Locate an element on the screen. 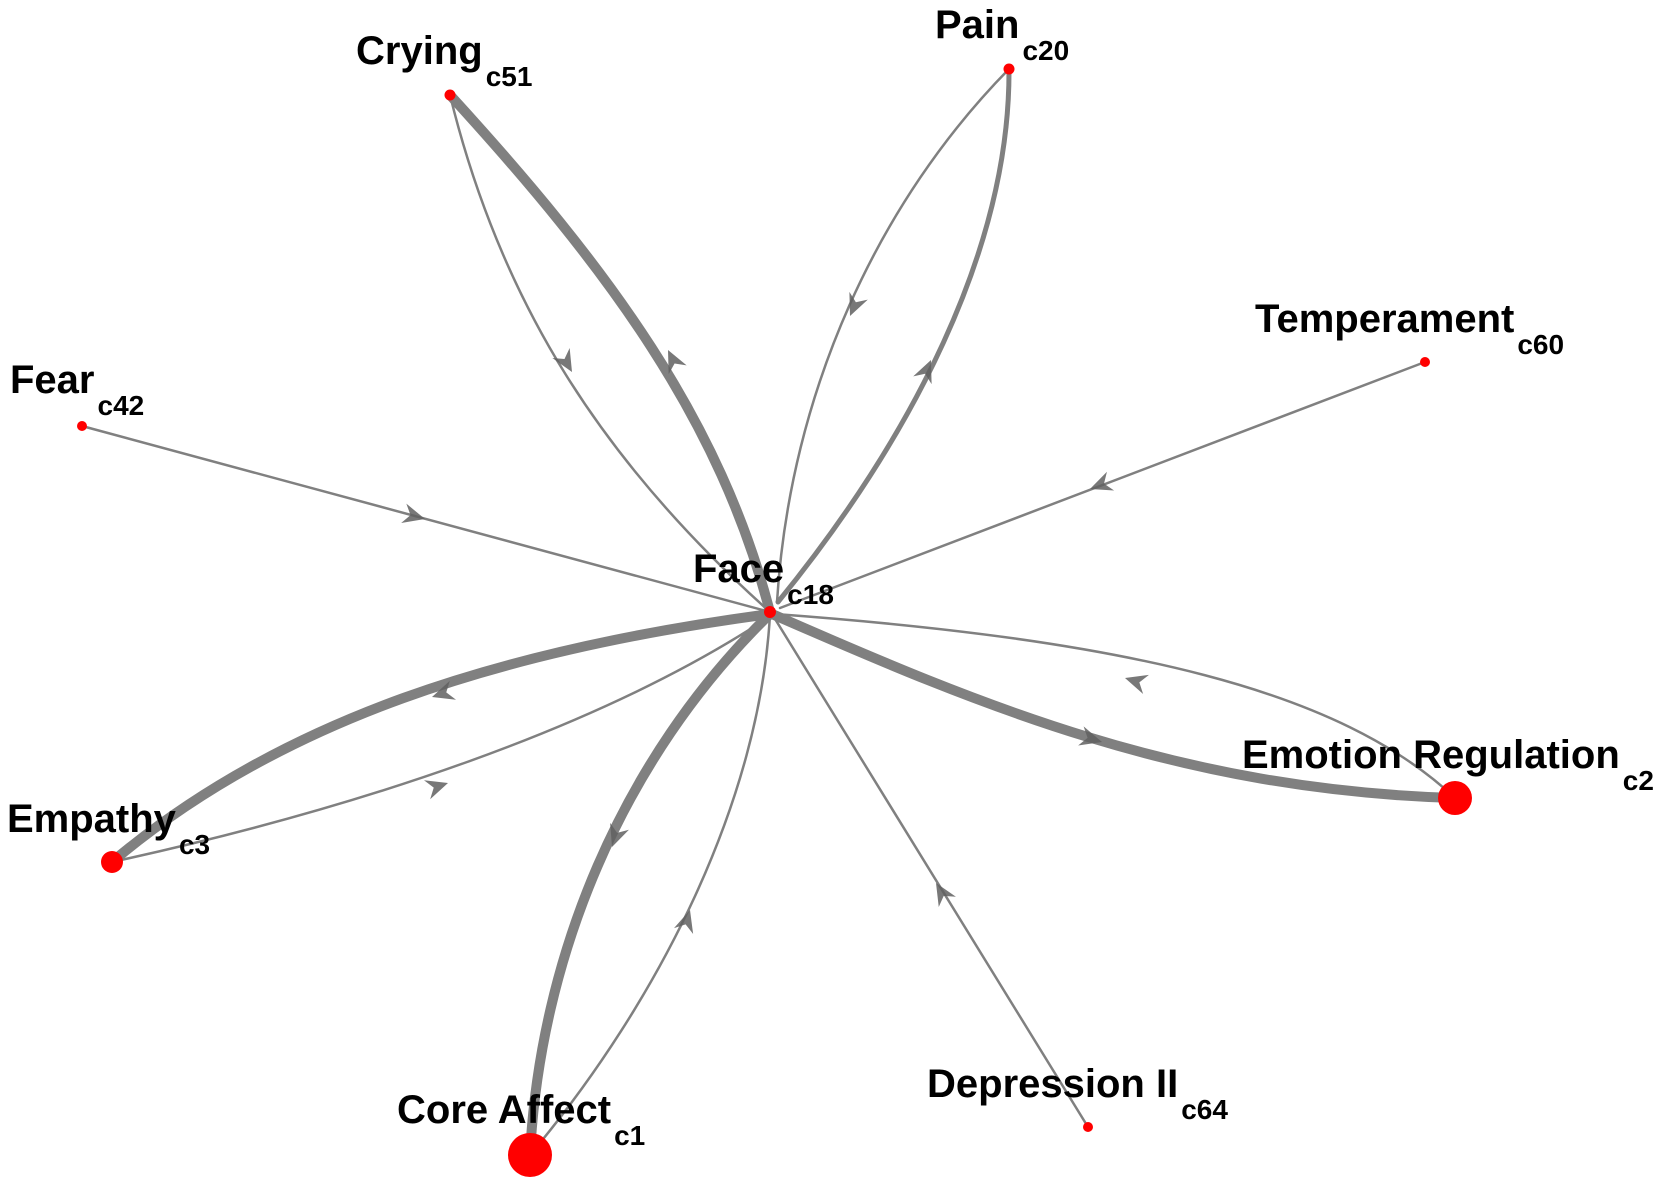 This screenshot has width=1675, height=1182. node-face is located at coordinates (770, 612).